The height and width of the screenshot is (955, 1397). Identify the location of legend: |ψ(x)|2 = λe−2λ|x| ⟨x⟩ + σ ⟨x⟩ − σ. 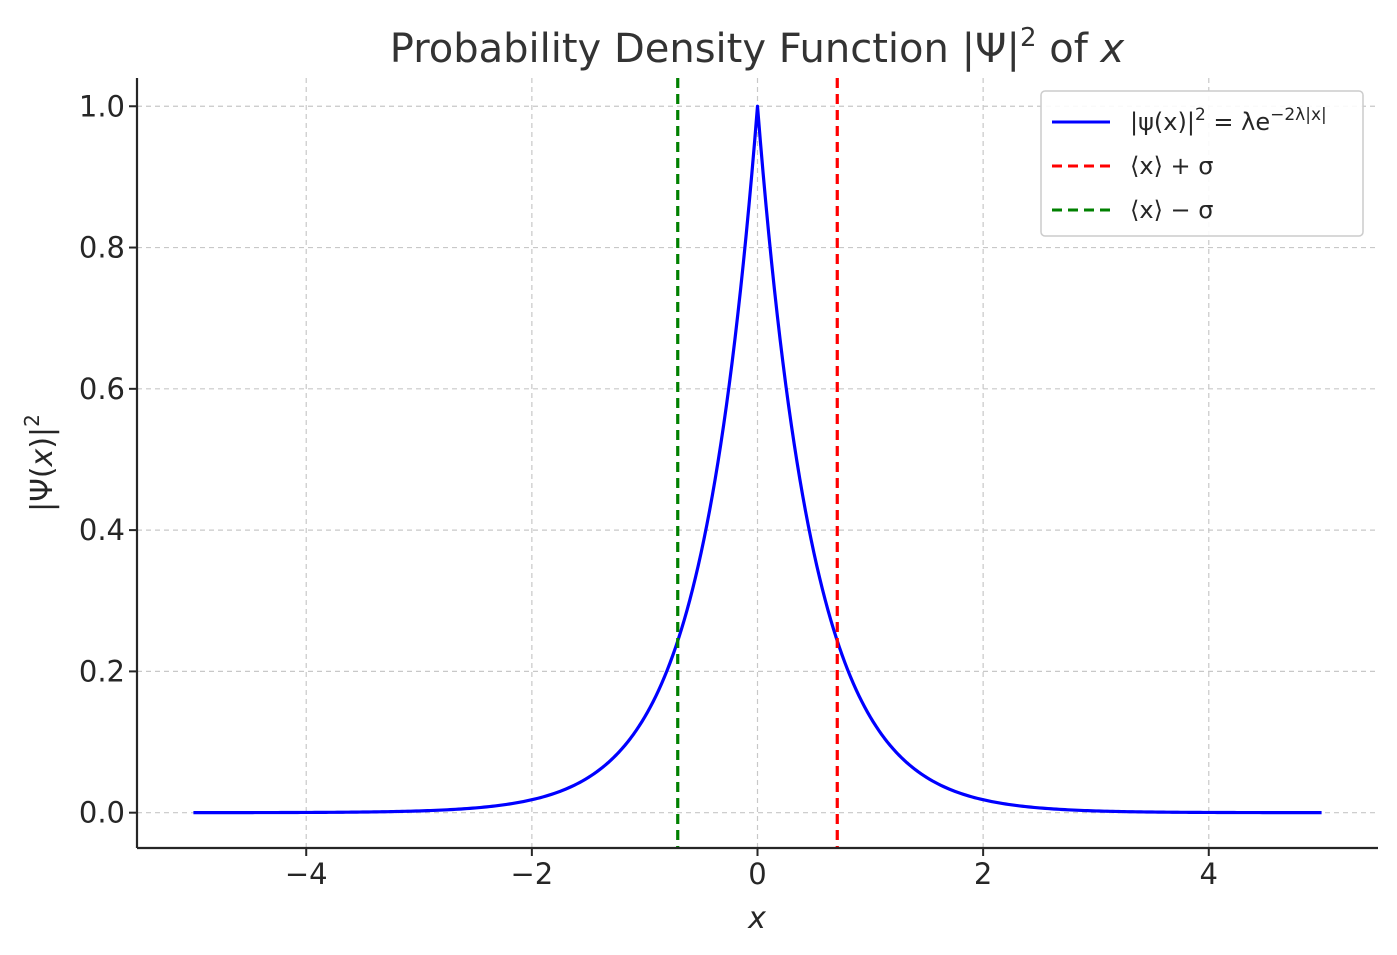
(1202, 163).